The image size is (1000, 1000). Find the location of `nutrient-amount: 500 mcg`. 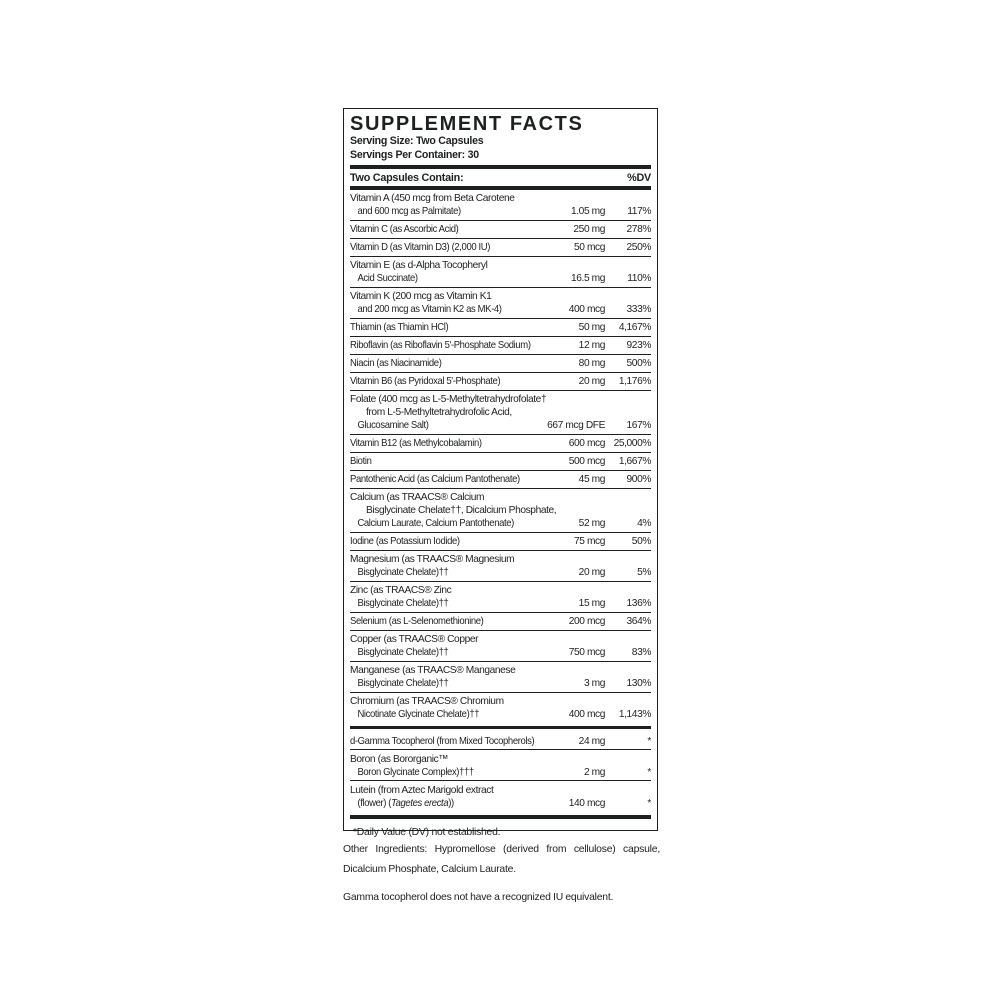

nutrient-amount: 500 mcg is located at coordinates (587, 462).